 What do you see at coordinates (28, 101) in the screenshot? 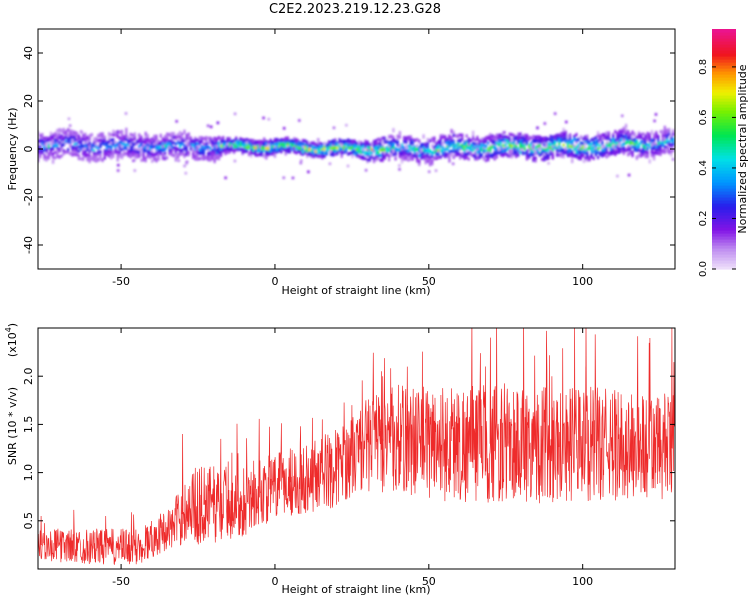
I see `y-tick-label: 20` at bounding box center [28, 101].